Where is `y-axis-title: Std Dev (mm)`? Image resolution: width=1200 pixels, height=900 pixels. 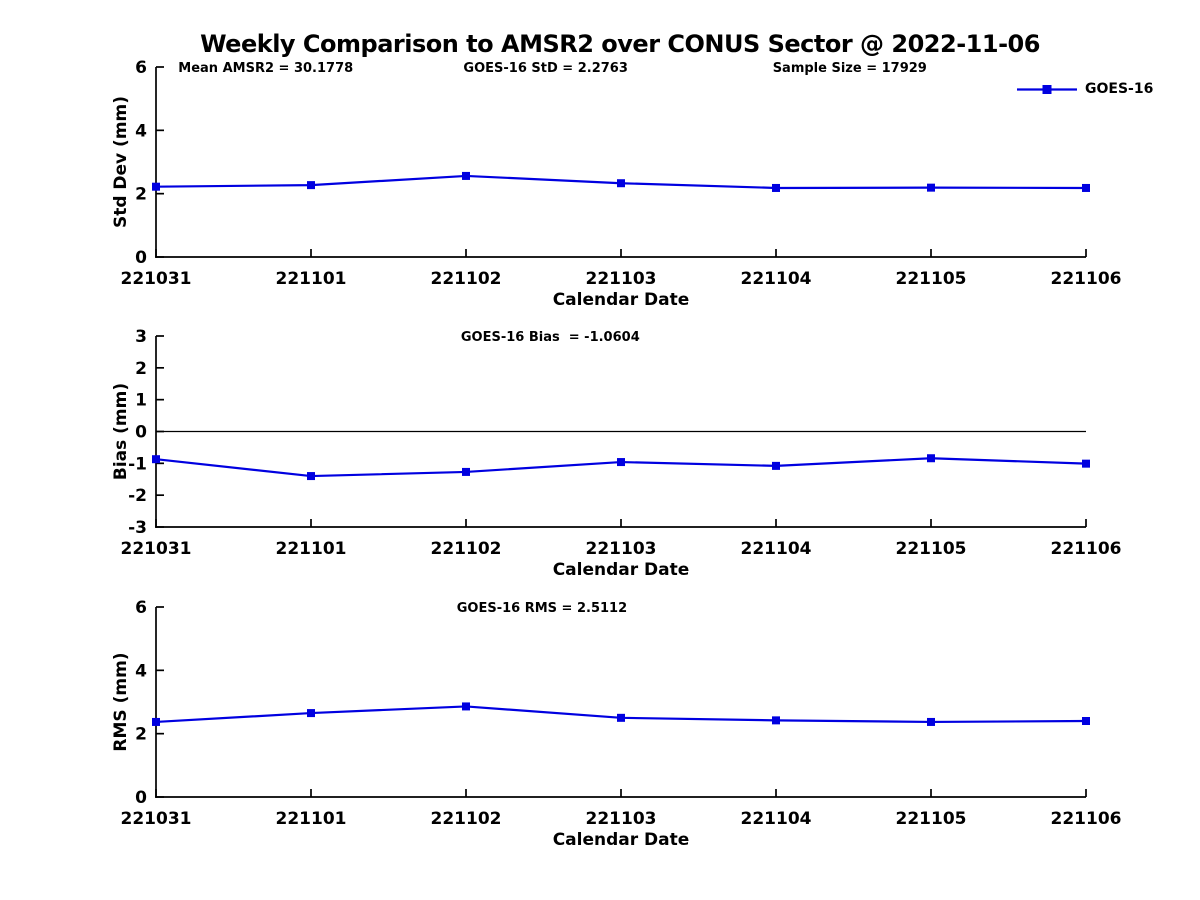 y-axis-title: Std Dev (mm) is located at coordinates (121, 162).